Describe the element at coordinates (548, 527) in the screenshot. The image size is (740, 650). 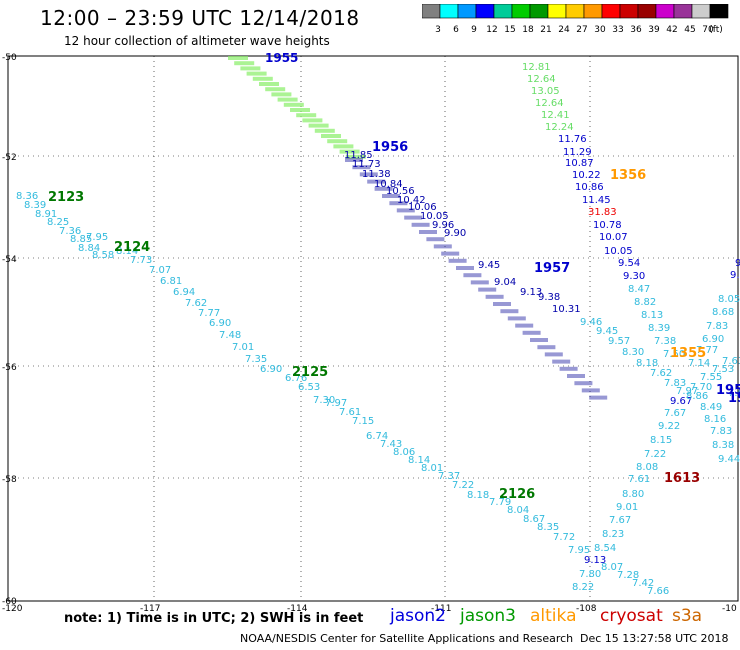
I see `wave-height-value: 8.35` at that location.